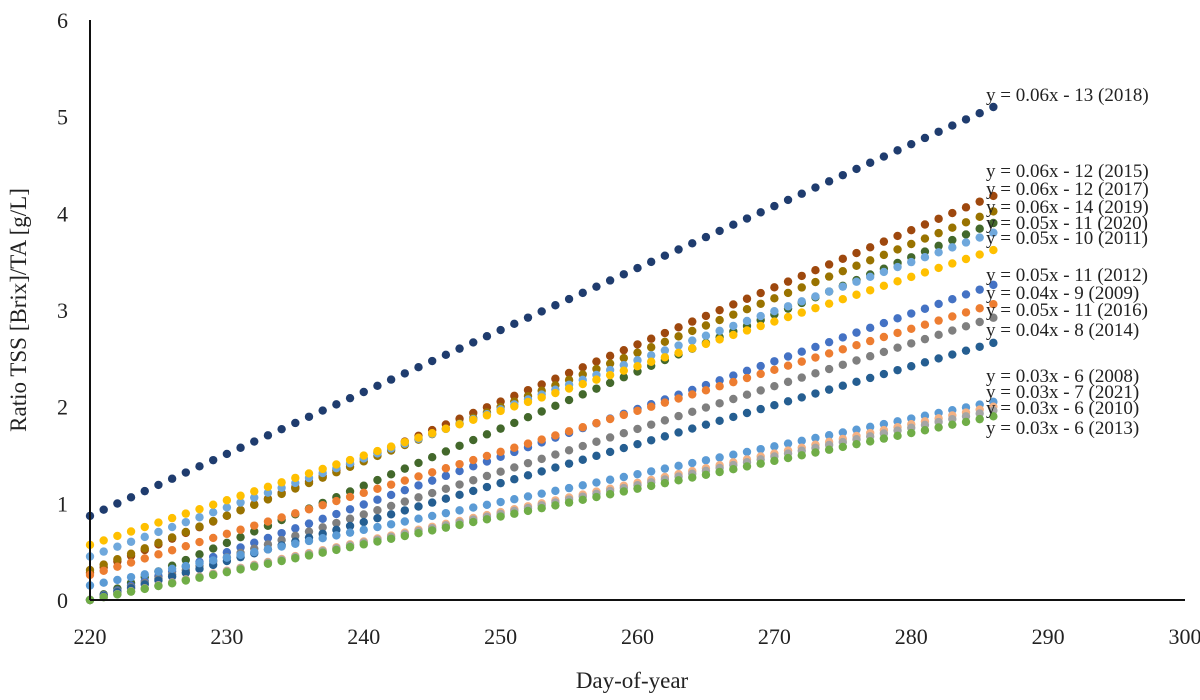  What do you see at coordinates (18, 310) in the screenshot?
I see `y-axis-title: Ratio TSS [Brix]/TA [g/L]` at bounding box center [18, 310].